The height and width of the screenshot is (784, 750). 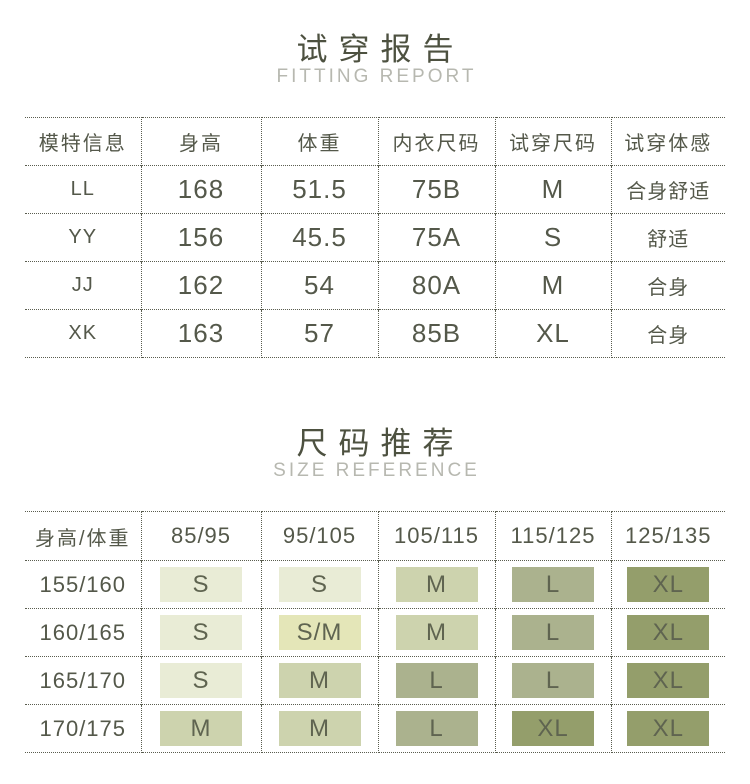 What do you see at coordinates (437, 237) in the screenshot?
I see `fitting-report-cell: 75A` at bounding box center [437, 237].